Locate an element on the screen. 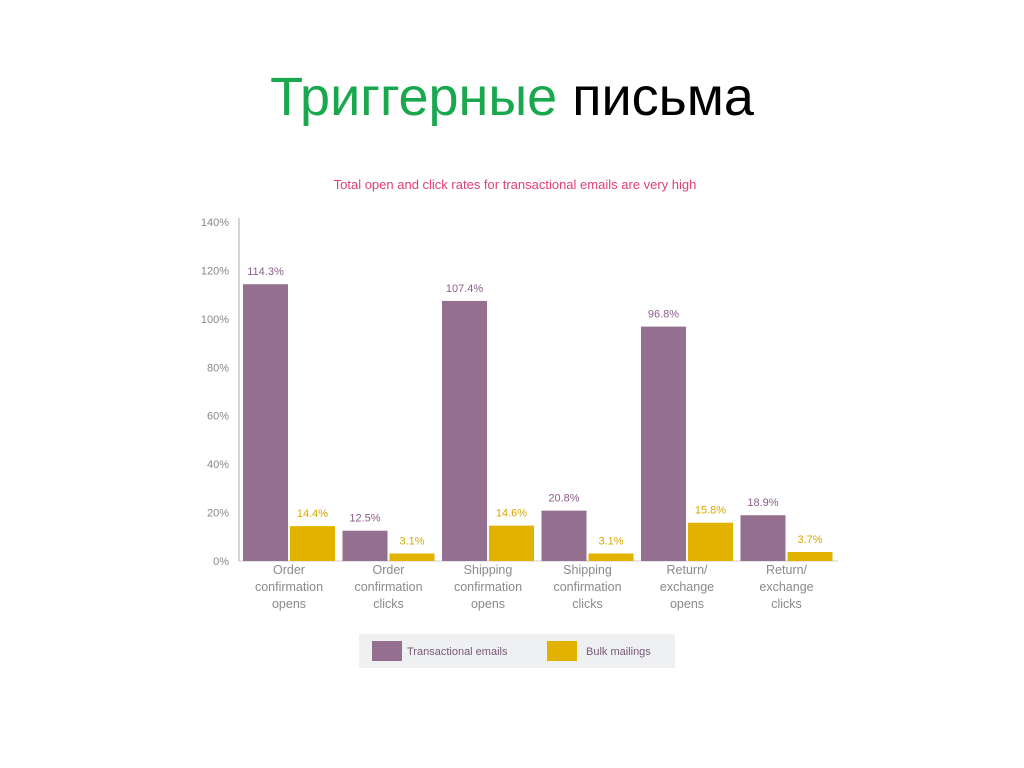 This screenshot has height=768, width=1024. data-label: 12.5% is located at coordinates (364, 519).